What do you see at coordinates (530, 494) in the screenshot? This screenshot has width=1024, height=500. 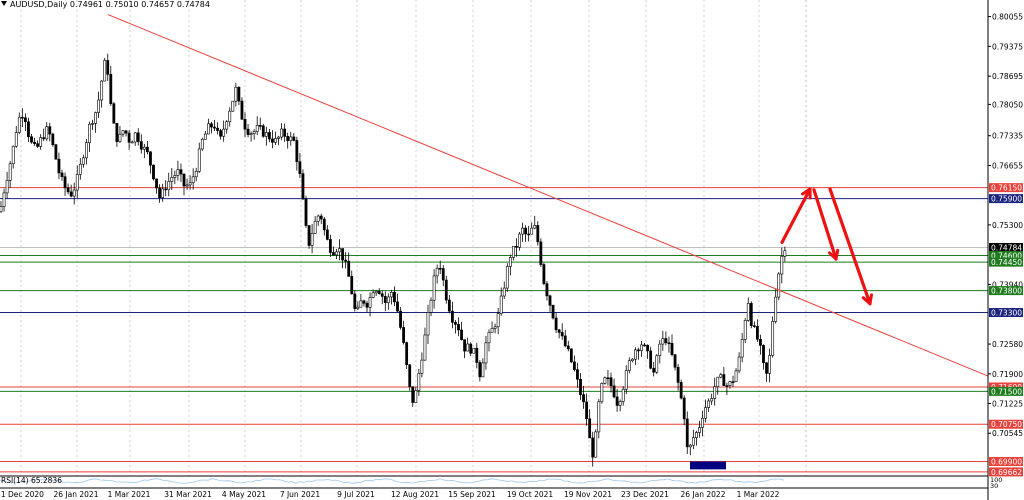 I see `x-tick-label: 19 Oct 2021` at bounding box center [530, 494].